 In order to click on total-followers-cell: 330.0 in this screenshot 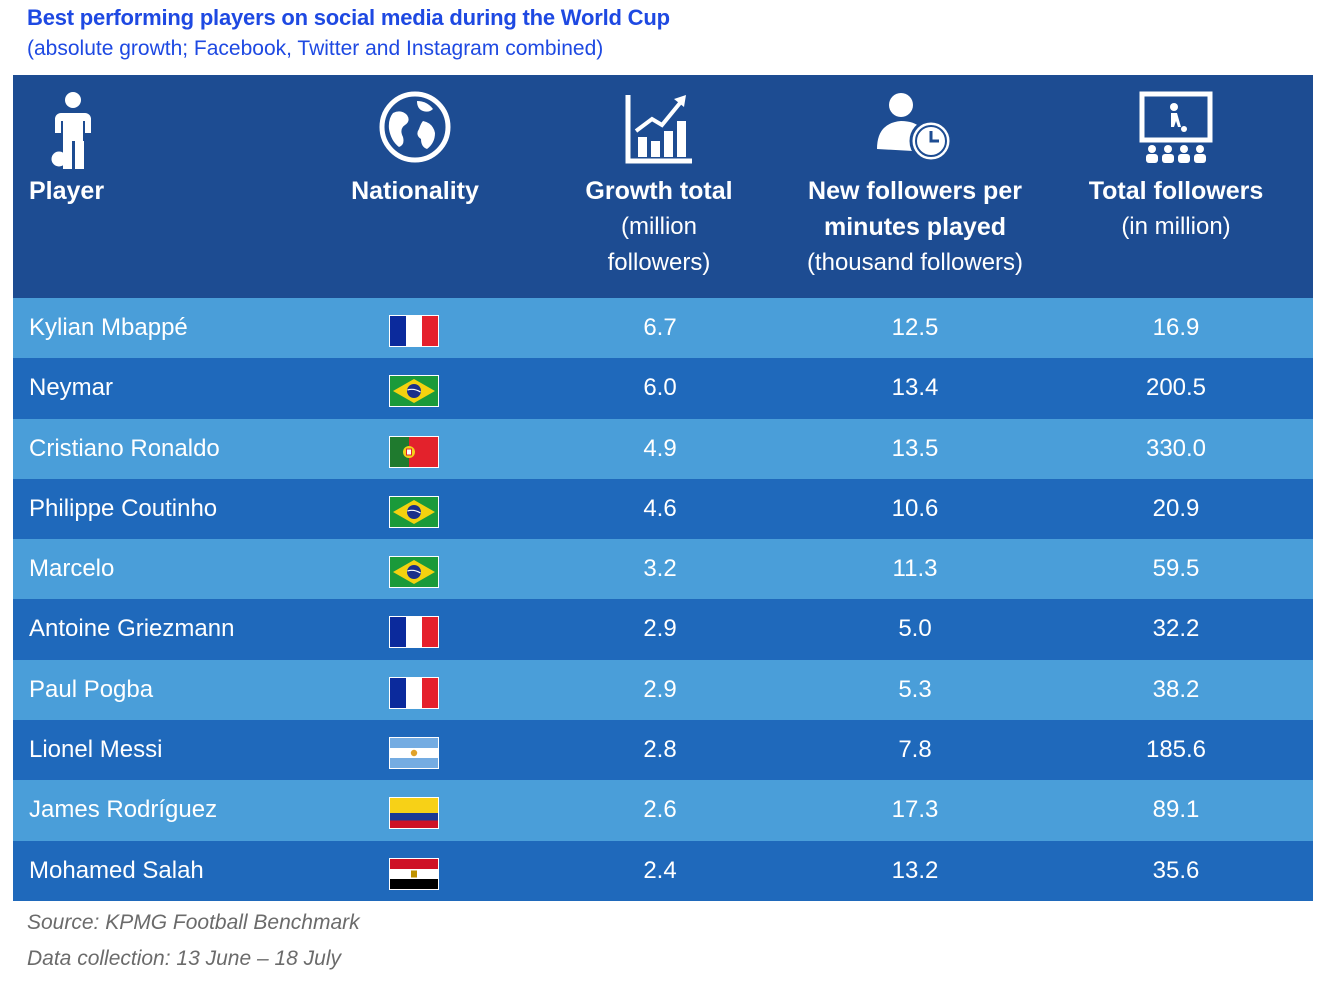, I will do `click(1176, 448)`.